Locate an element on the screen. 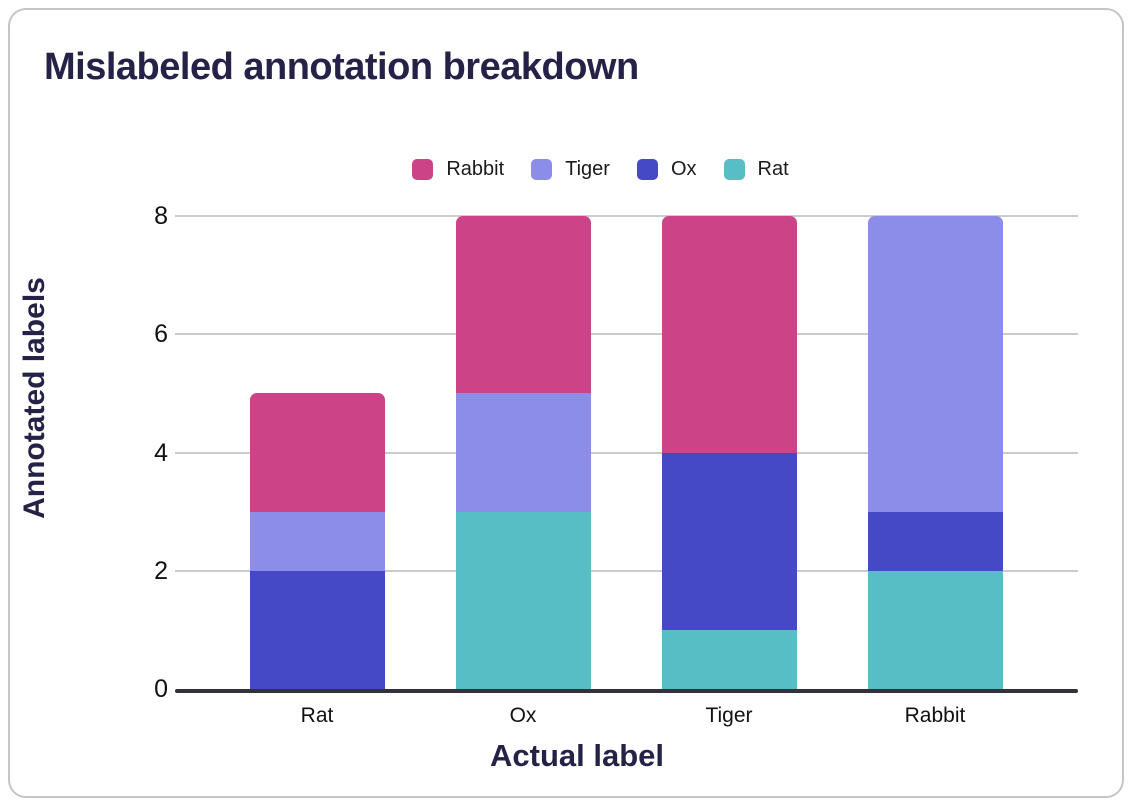 This screenshot has width=1136, height=810. y-tick-label: 2 is located at coordinates (161, 570).